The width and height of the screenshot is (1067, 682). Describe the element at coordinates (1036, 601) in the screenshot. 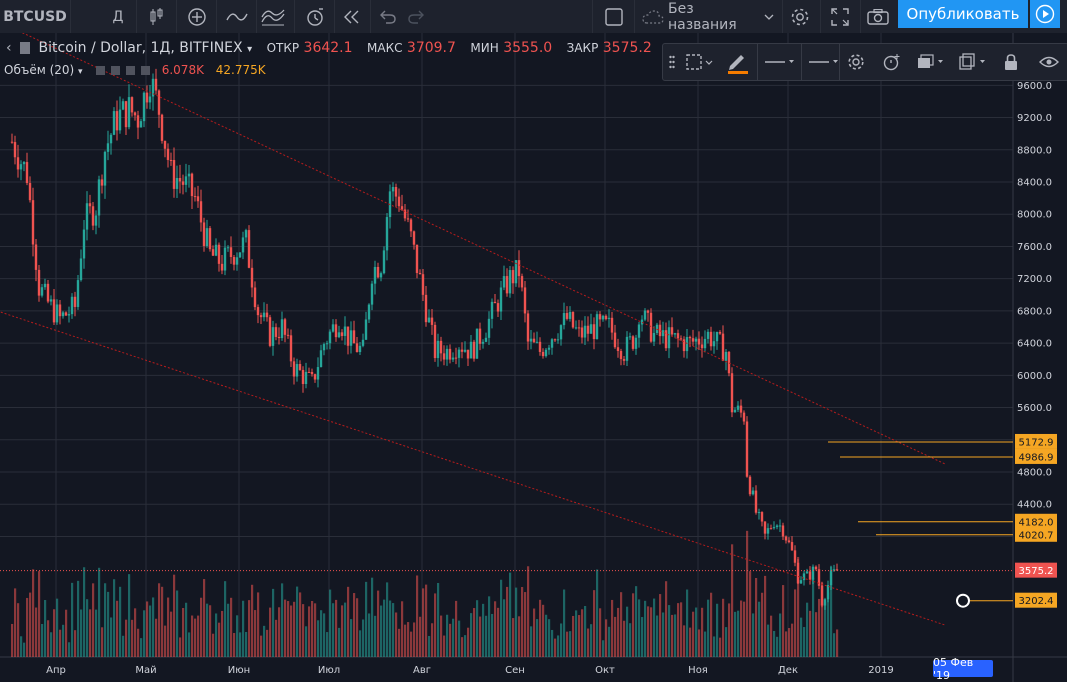

I see `level-price-label: 3202.4` at that location.